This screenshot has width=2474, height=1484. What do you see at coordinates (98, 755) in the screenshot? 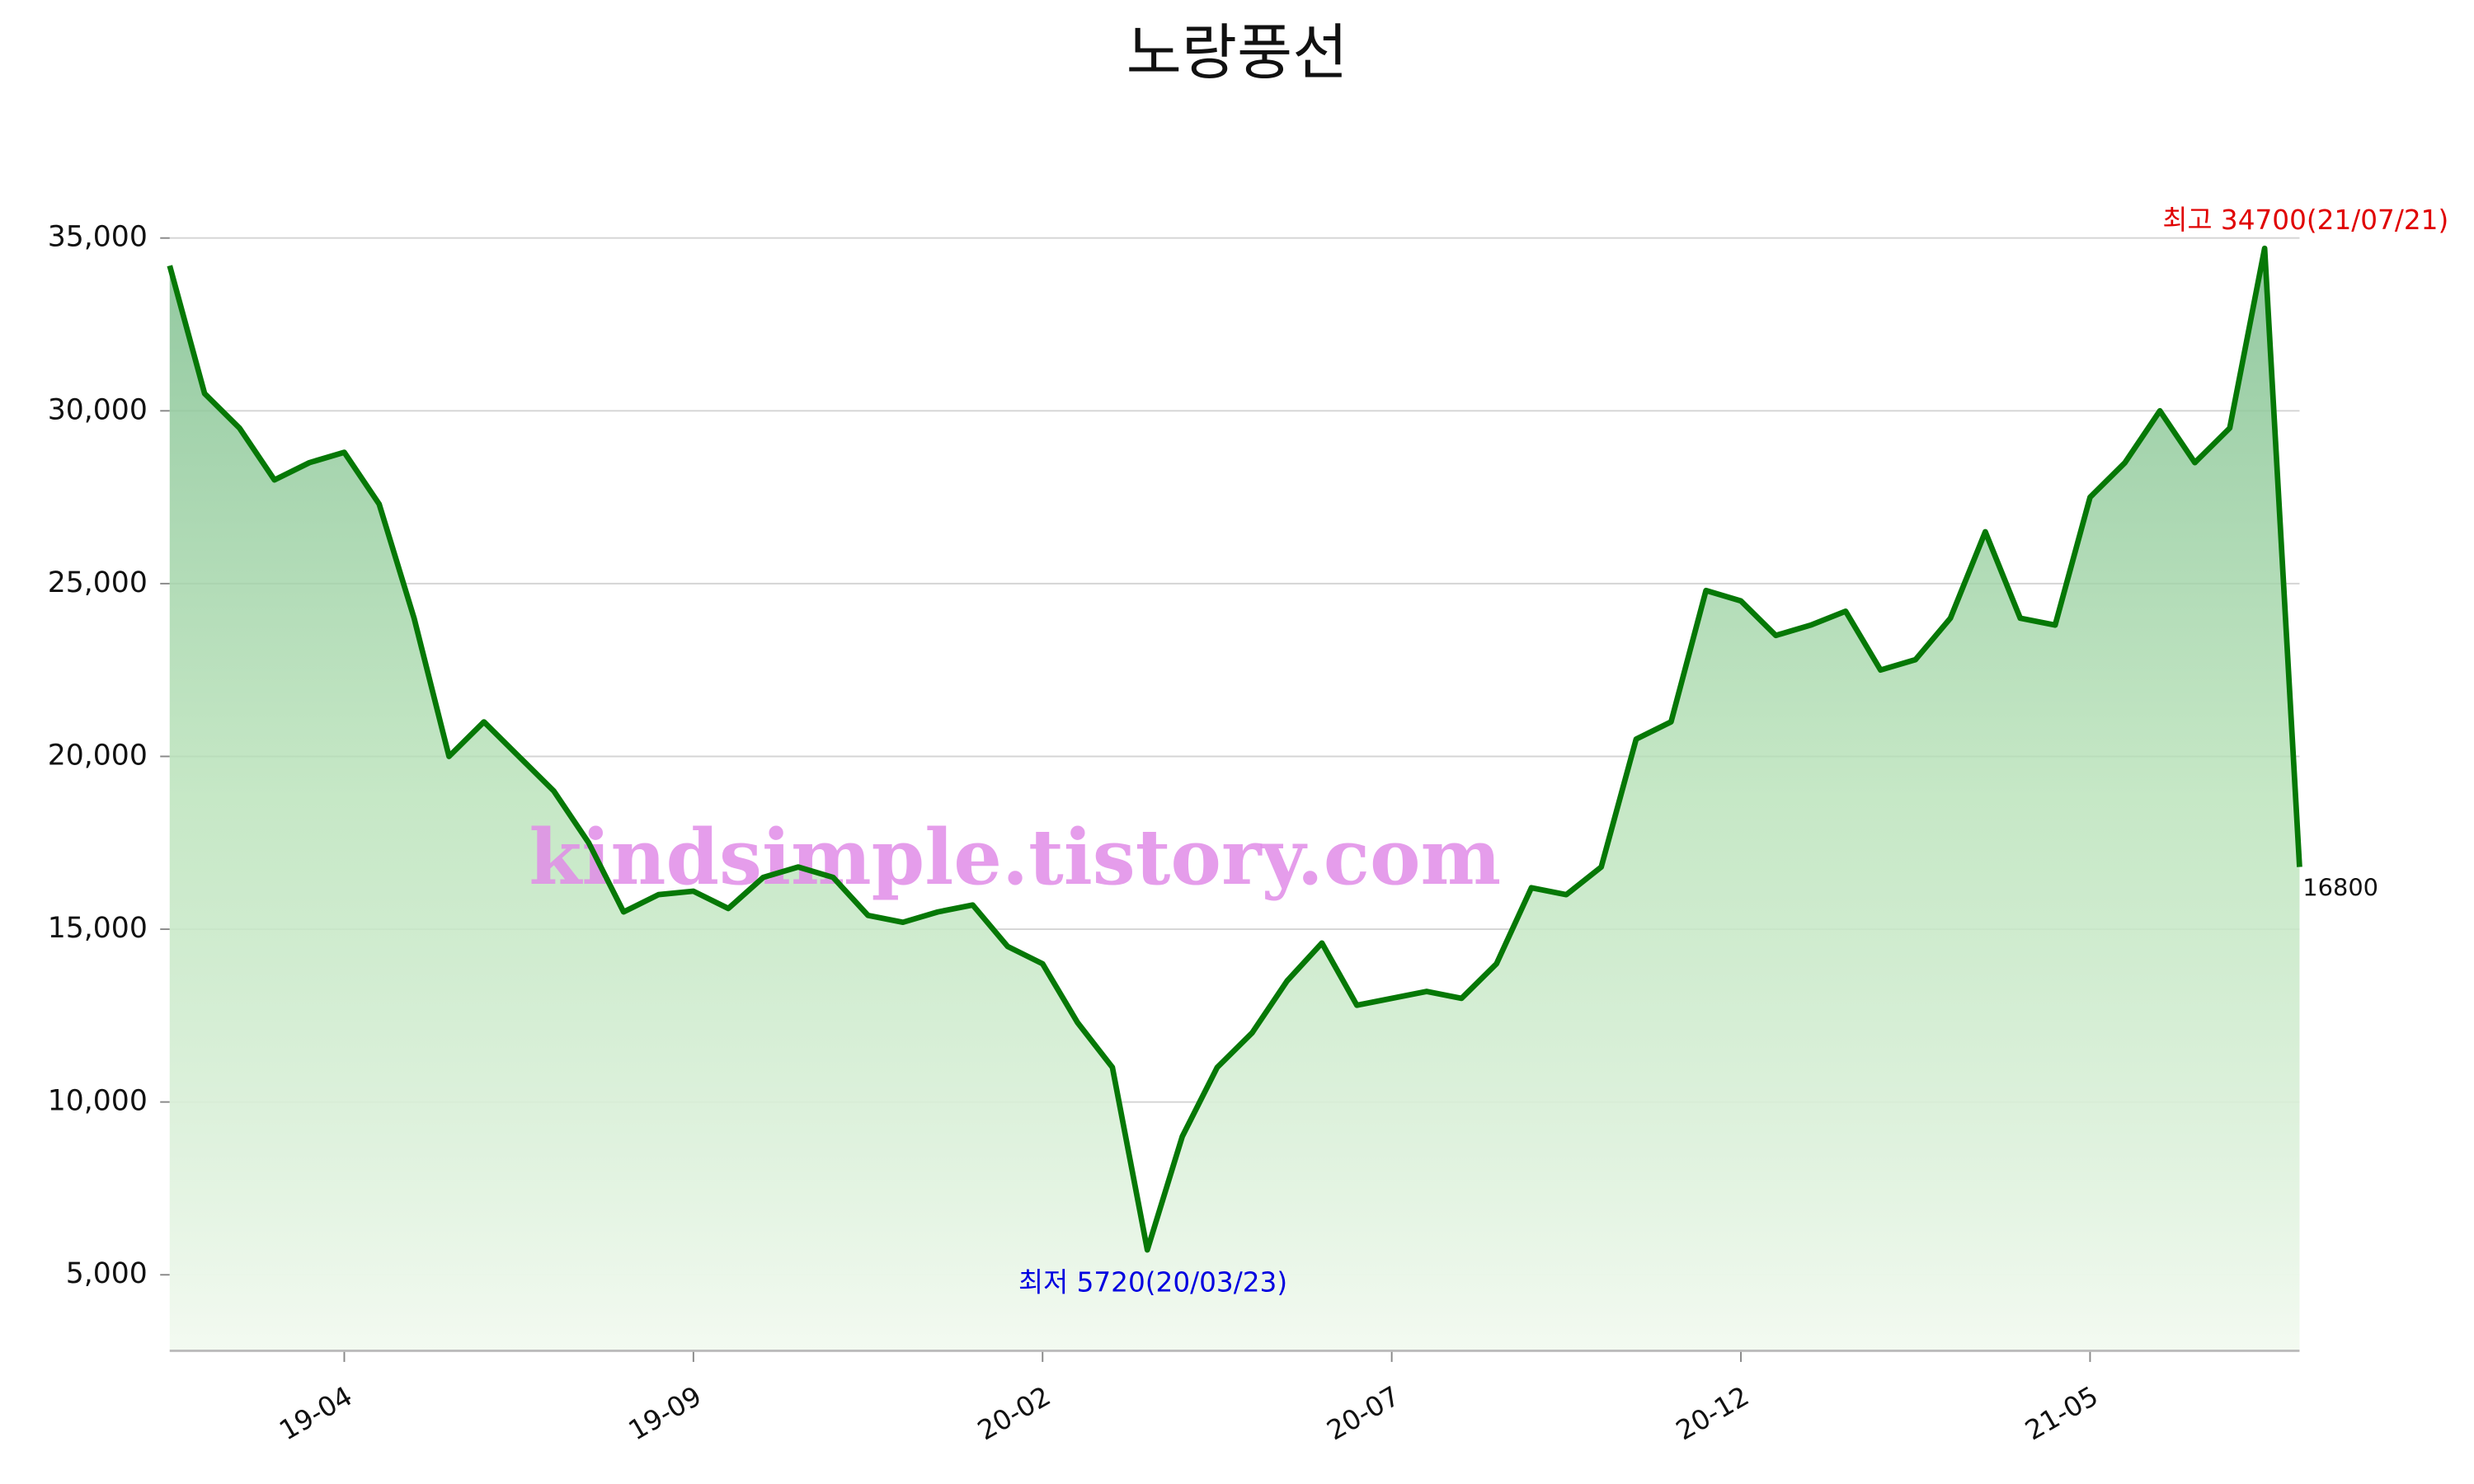
I see `y-tick-label: 20,000` at bounding box center [98, 755].